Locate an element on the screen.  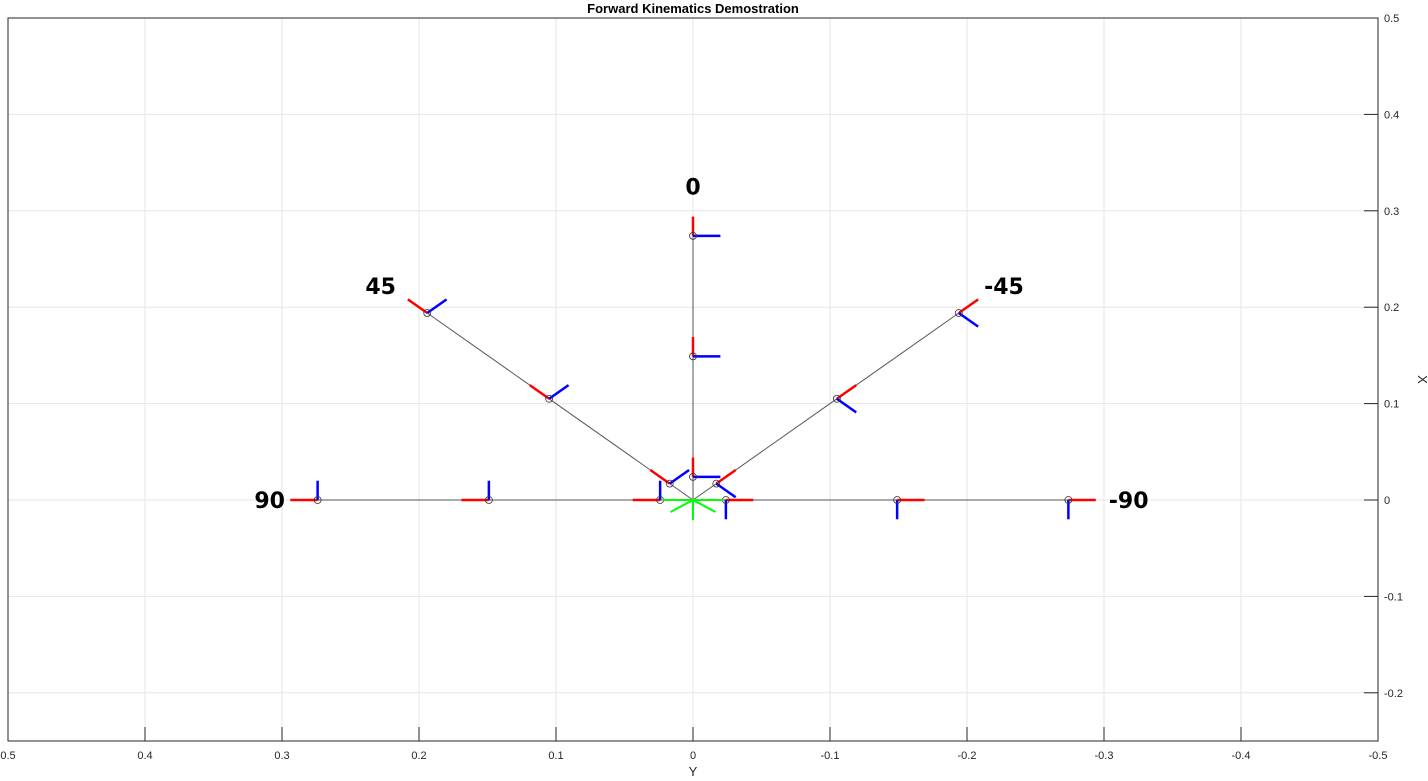
angle-label: -90 is located at coordinates (1129, 501).